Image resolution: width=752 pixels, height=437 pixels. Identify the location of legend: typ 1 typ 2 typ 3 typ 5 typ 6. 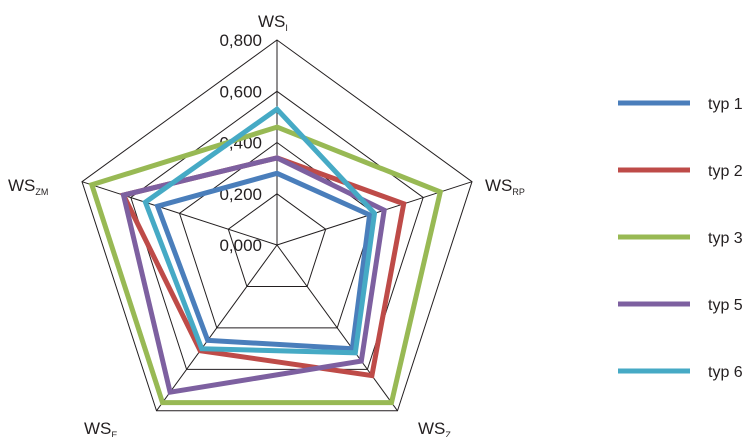
(680, 238).